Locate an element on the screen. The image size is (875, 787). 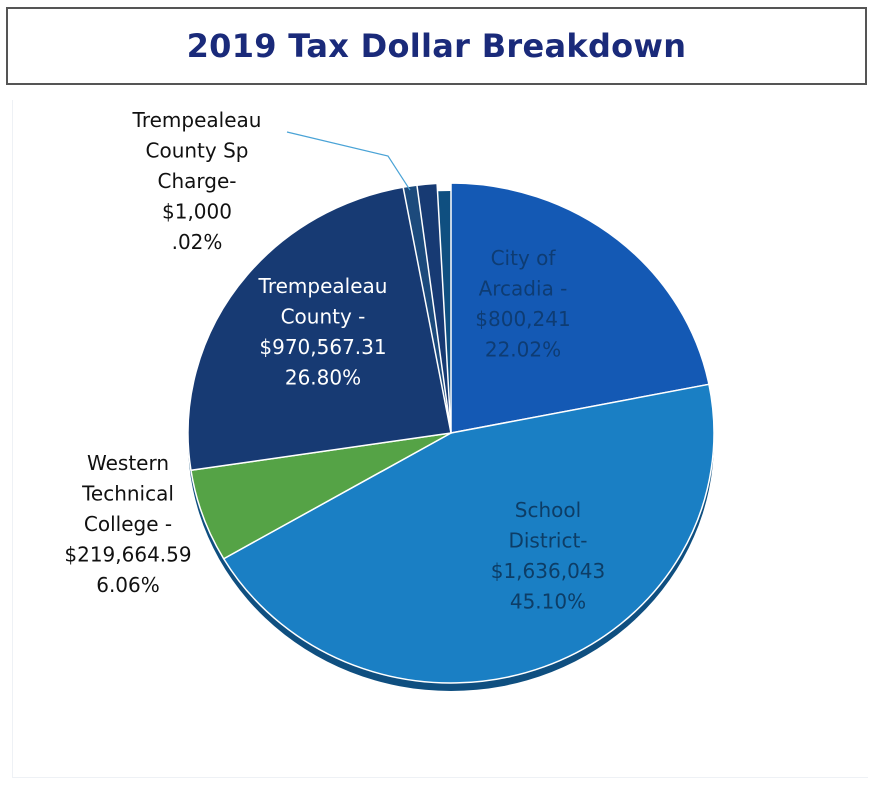
pie-slice-trempealeau-county is located at coordinates (319, 326).